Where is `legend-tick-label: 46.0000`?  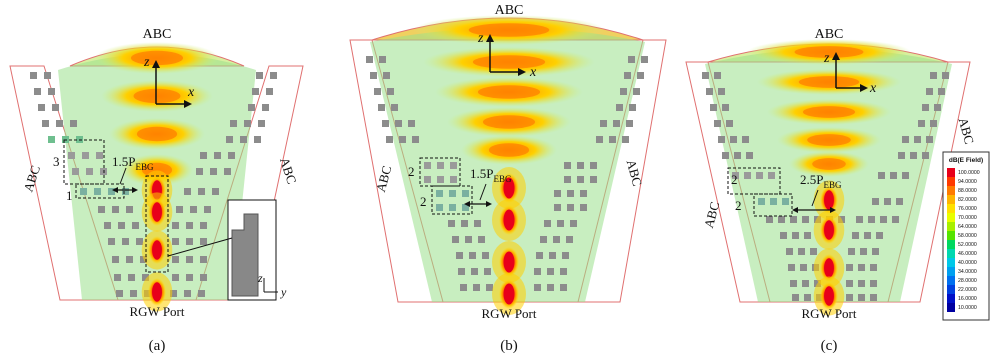 legend-tick-label: 46.0000 is located at coordinates (967, 254).